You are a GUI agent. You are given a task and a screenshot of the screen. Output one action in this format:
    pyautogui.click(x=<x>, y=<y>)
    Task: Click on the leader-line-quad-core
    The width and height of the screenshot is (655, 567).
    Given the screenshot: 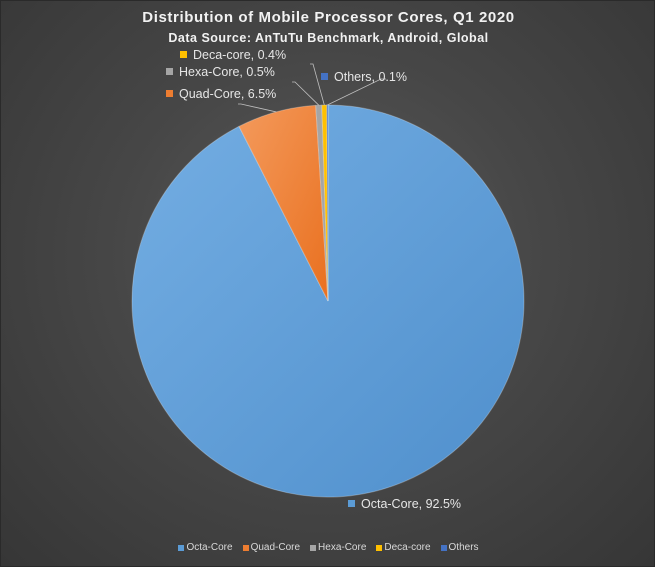 What is the action you would take?
    pyautogui.click(x=257, y=108)
    